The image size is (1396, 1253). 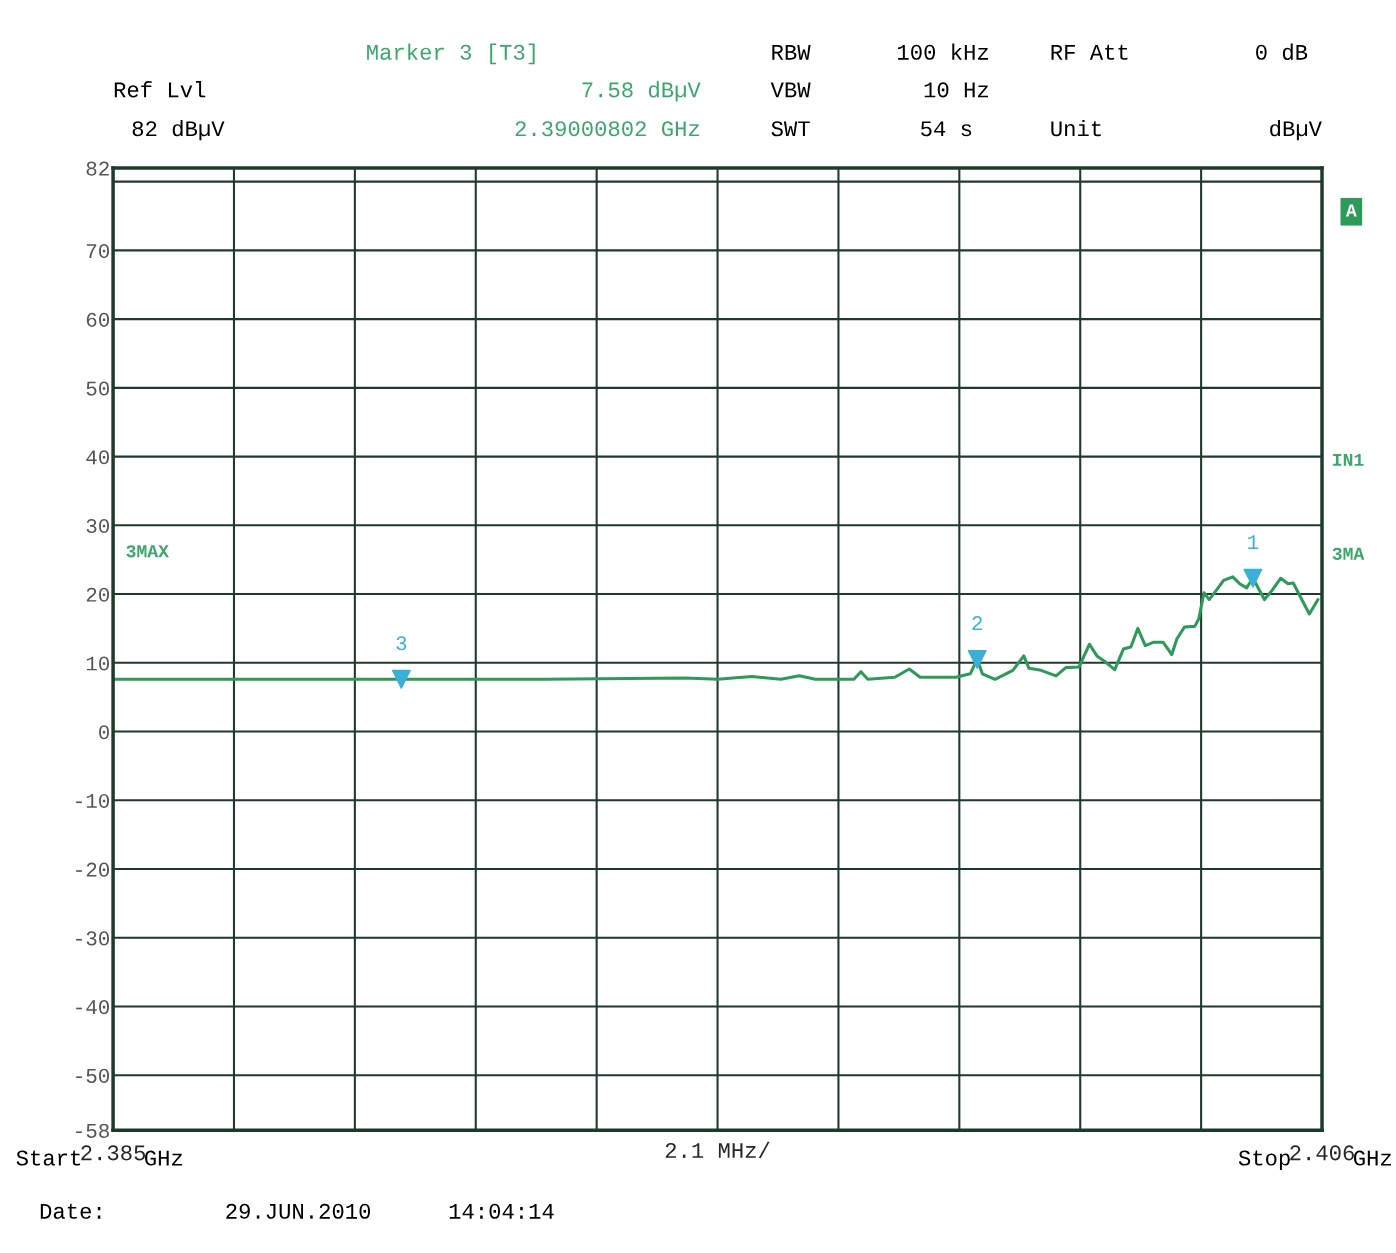 What do you see at coordinates (1282, 51) in the screenshot?
I see `text: 0 dB` at bounding box center [1282, 51].